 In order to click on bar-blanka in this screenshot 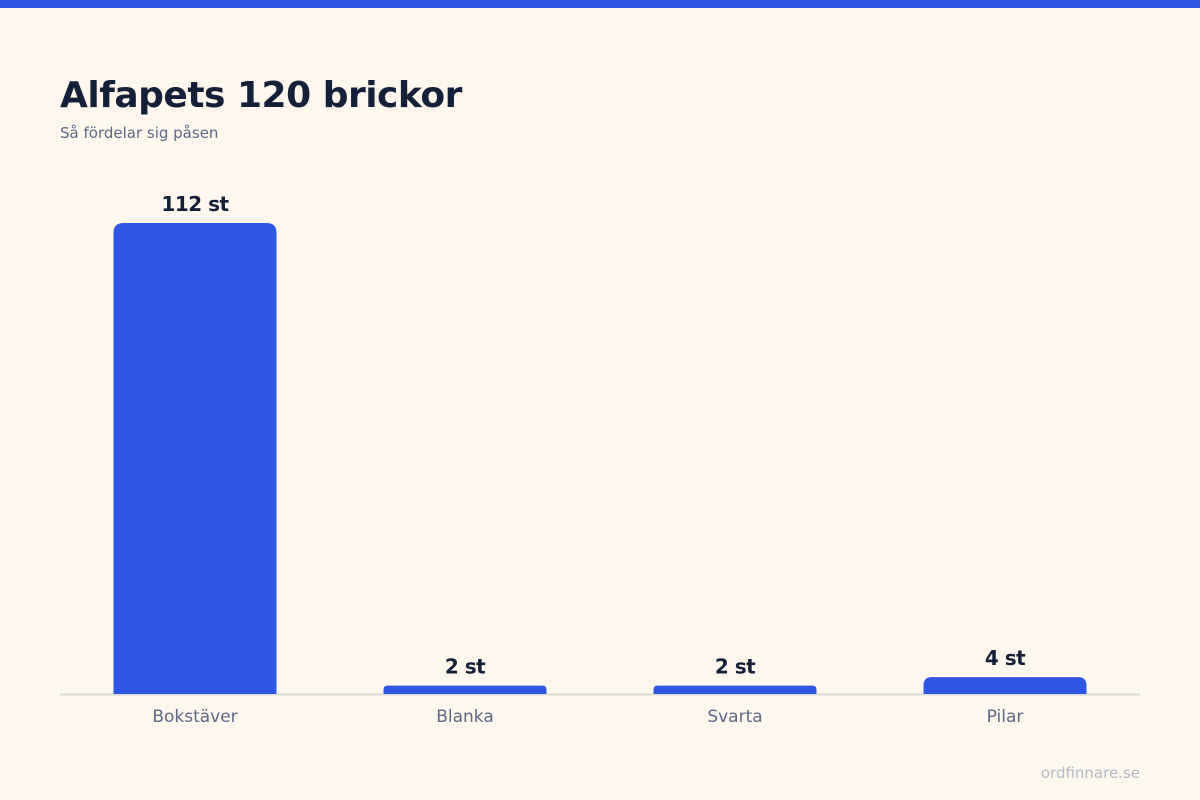, I will do `click(465, 689)`.